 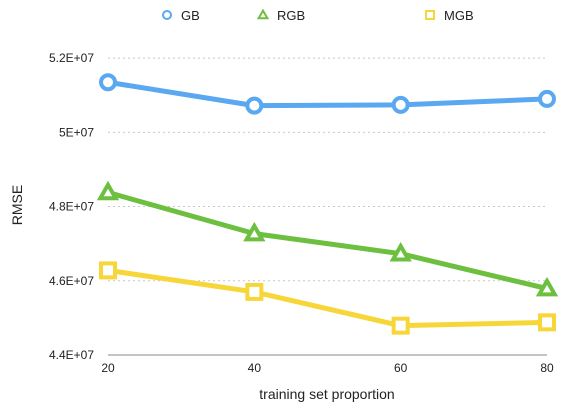 I want to click on x-tick-label: 20, so click(x=108, y=368).